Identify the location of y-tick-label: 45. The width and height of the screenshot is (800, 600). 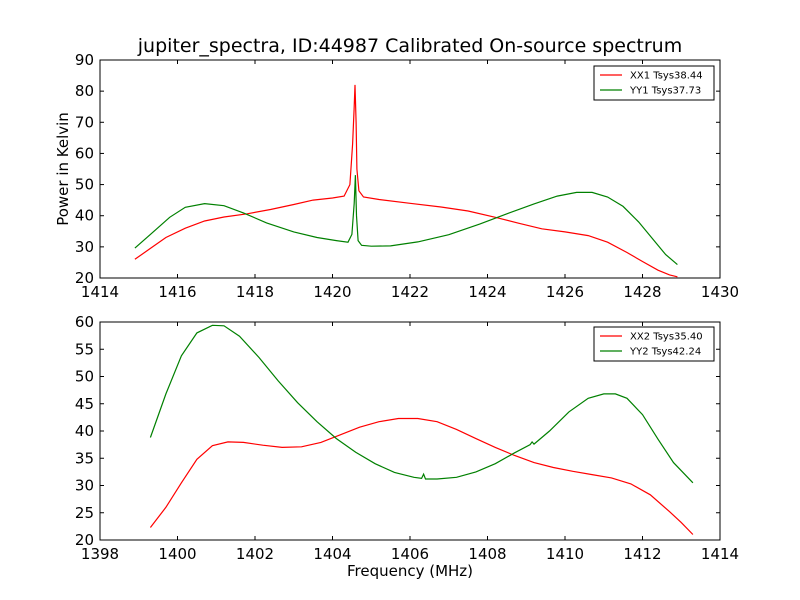
(84, 404).